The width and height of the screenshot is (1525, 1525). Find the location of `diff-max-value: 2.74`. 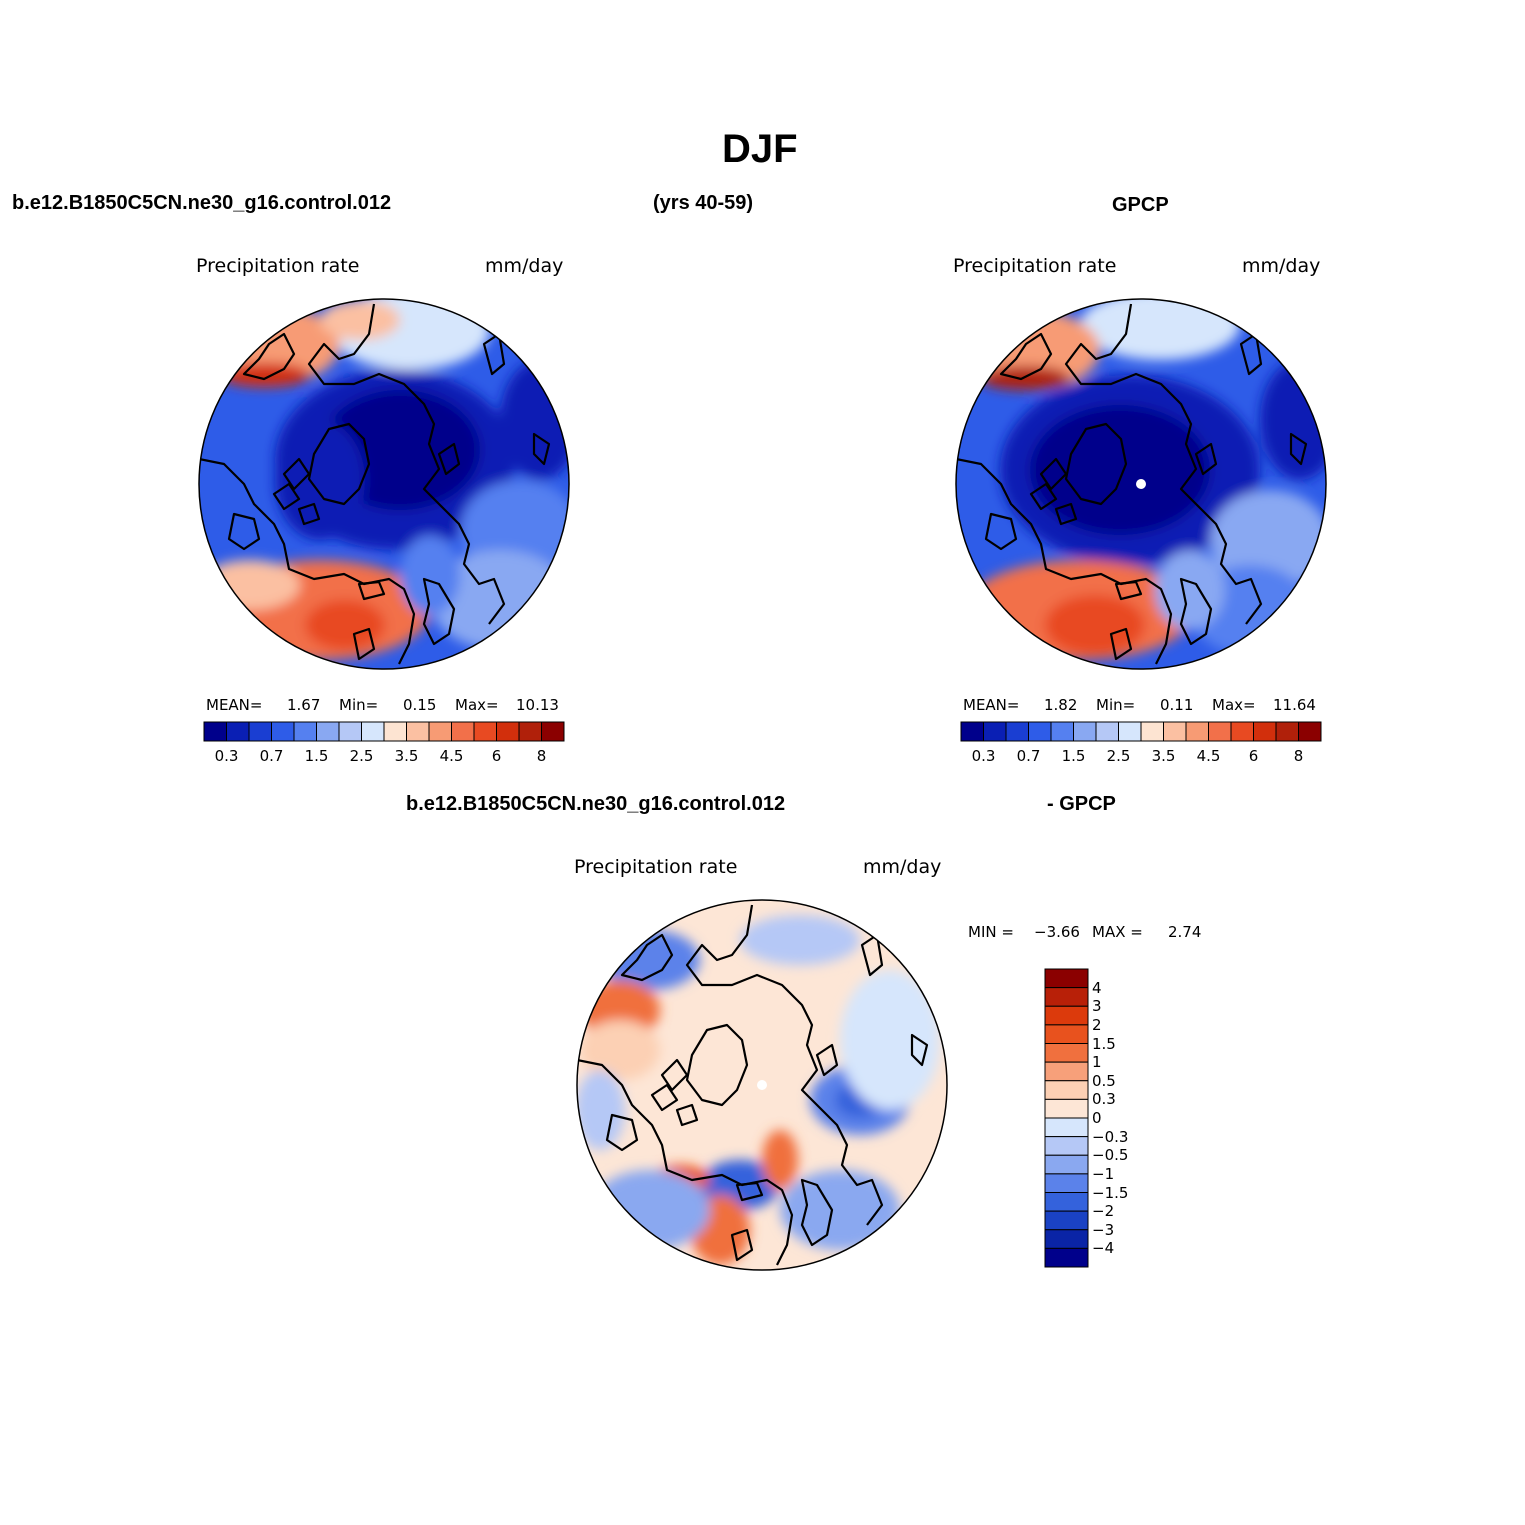

diff-max-value: 2.74 is located at coordinates (1185, 932).